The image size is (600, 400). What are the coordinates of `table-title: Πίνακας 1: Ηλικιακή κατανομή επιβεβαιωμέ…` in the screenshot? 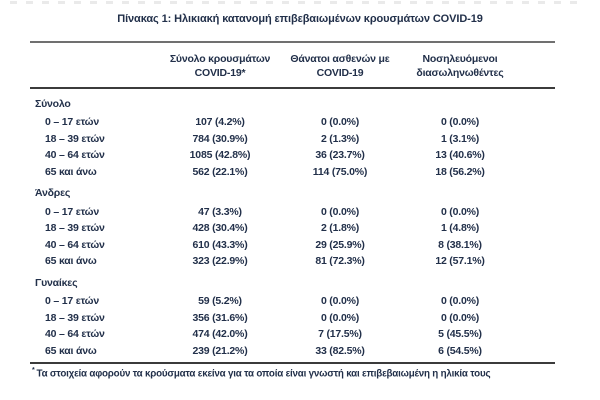 It's located at (300, 19).